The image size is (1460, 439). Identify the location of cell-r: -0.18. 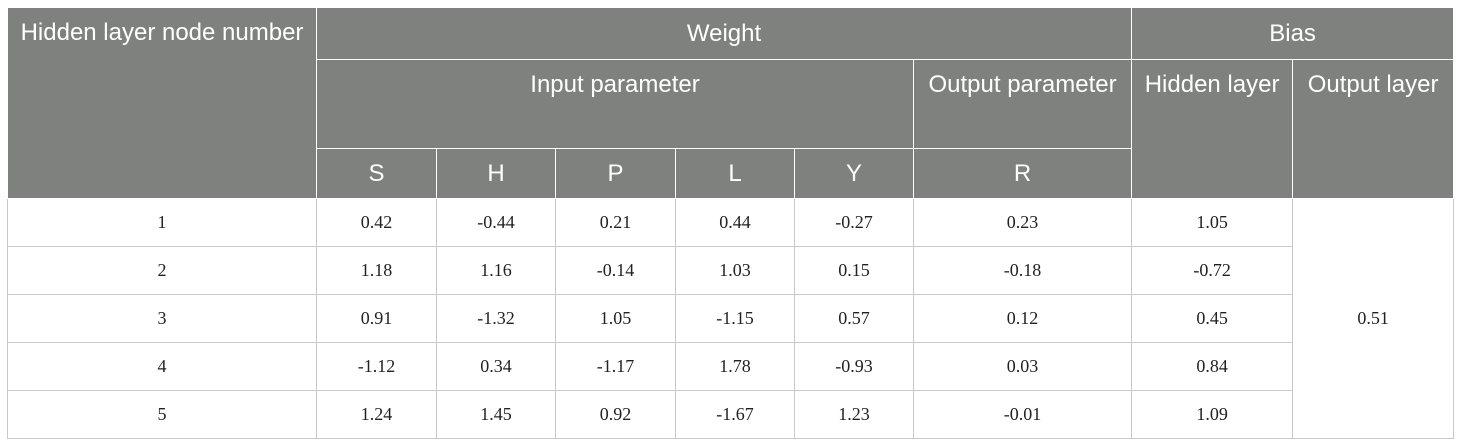
(1022, 270).